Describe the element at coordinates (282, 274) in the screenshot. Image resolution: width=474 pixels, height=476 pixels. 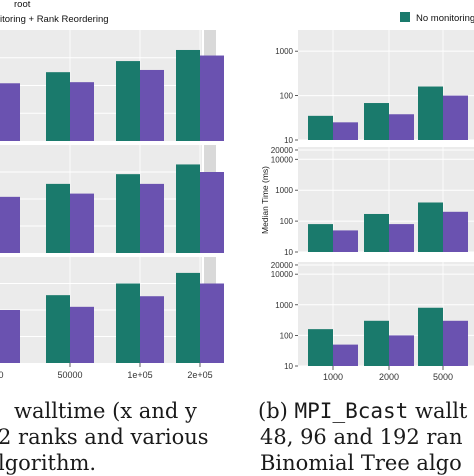
I see `right-ytick-label-3-4: 10000` at that location.